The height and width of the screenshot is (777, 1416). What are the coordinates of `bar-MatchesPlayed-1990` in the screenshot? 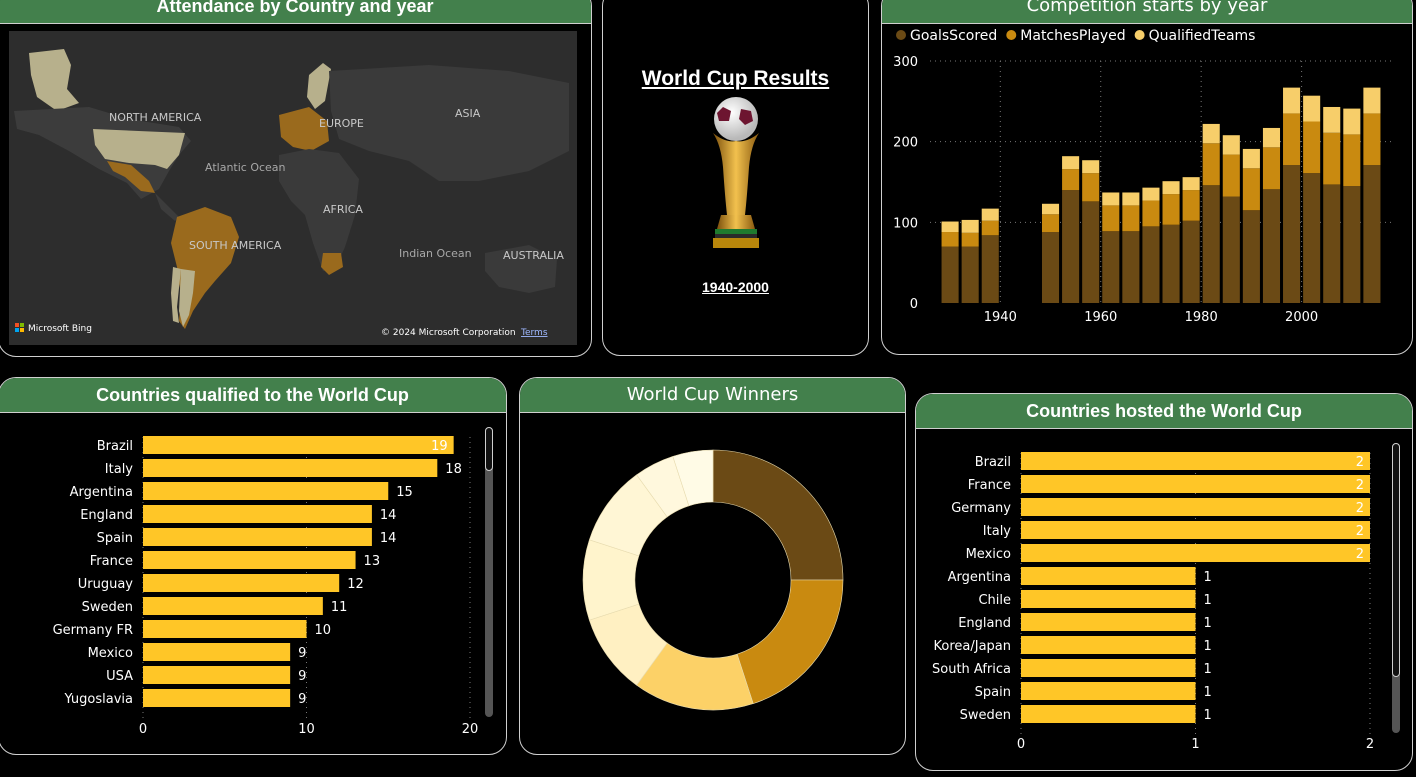 It's located at (1251, 189).